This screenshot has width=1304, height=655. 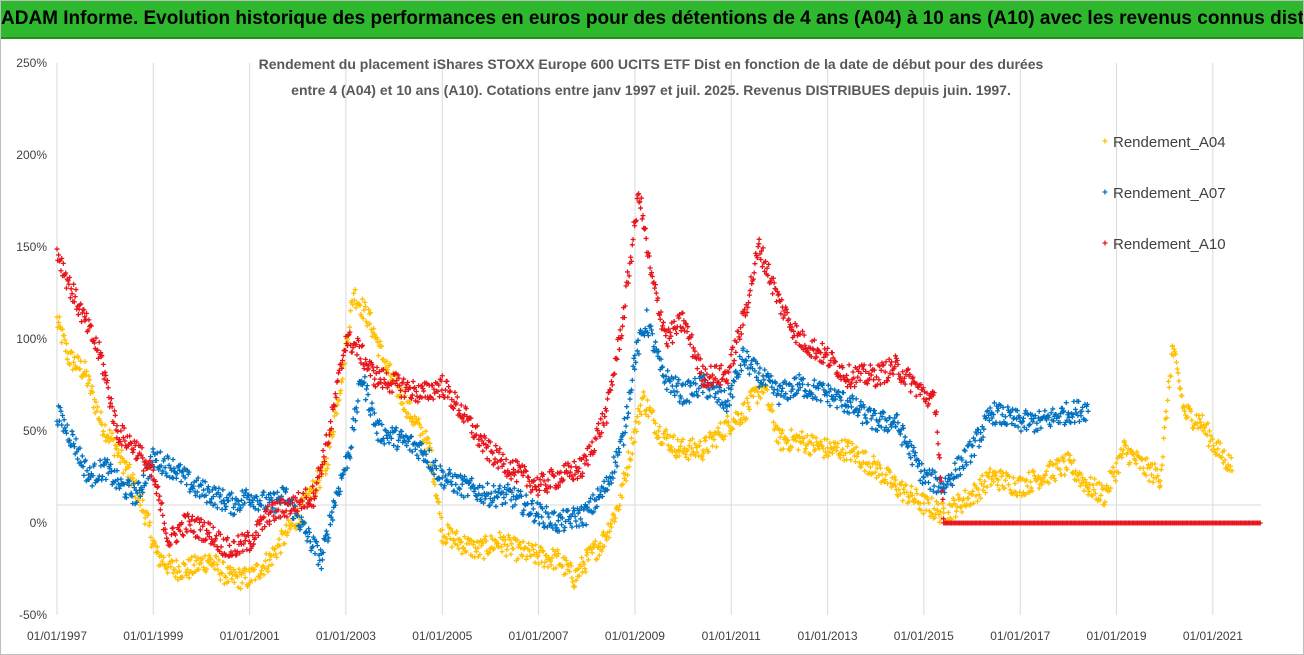 I want to click on x-tick-label: 01/01/2009, so click(x=635, y=636).